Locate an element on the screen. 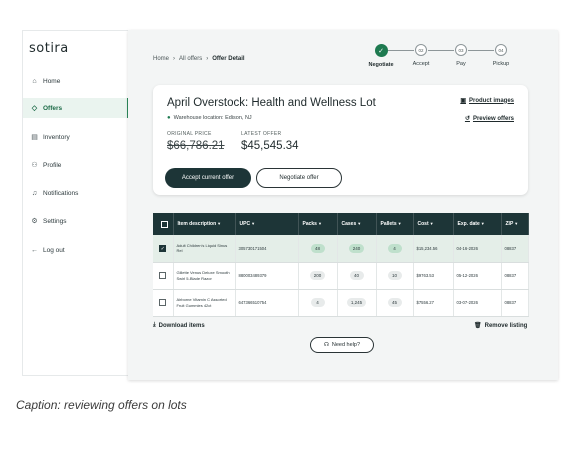  cell-cost: $7556.27 is located at coordinates (433, 303).